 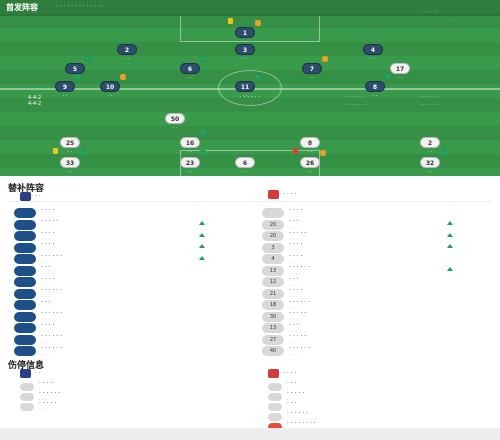 I want to click on sub-number: 20, so click(x=273, y=236).